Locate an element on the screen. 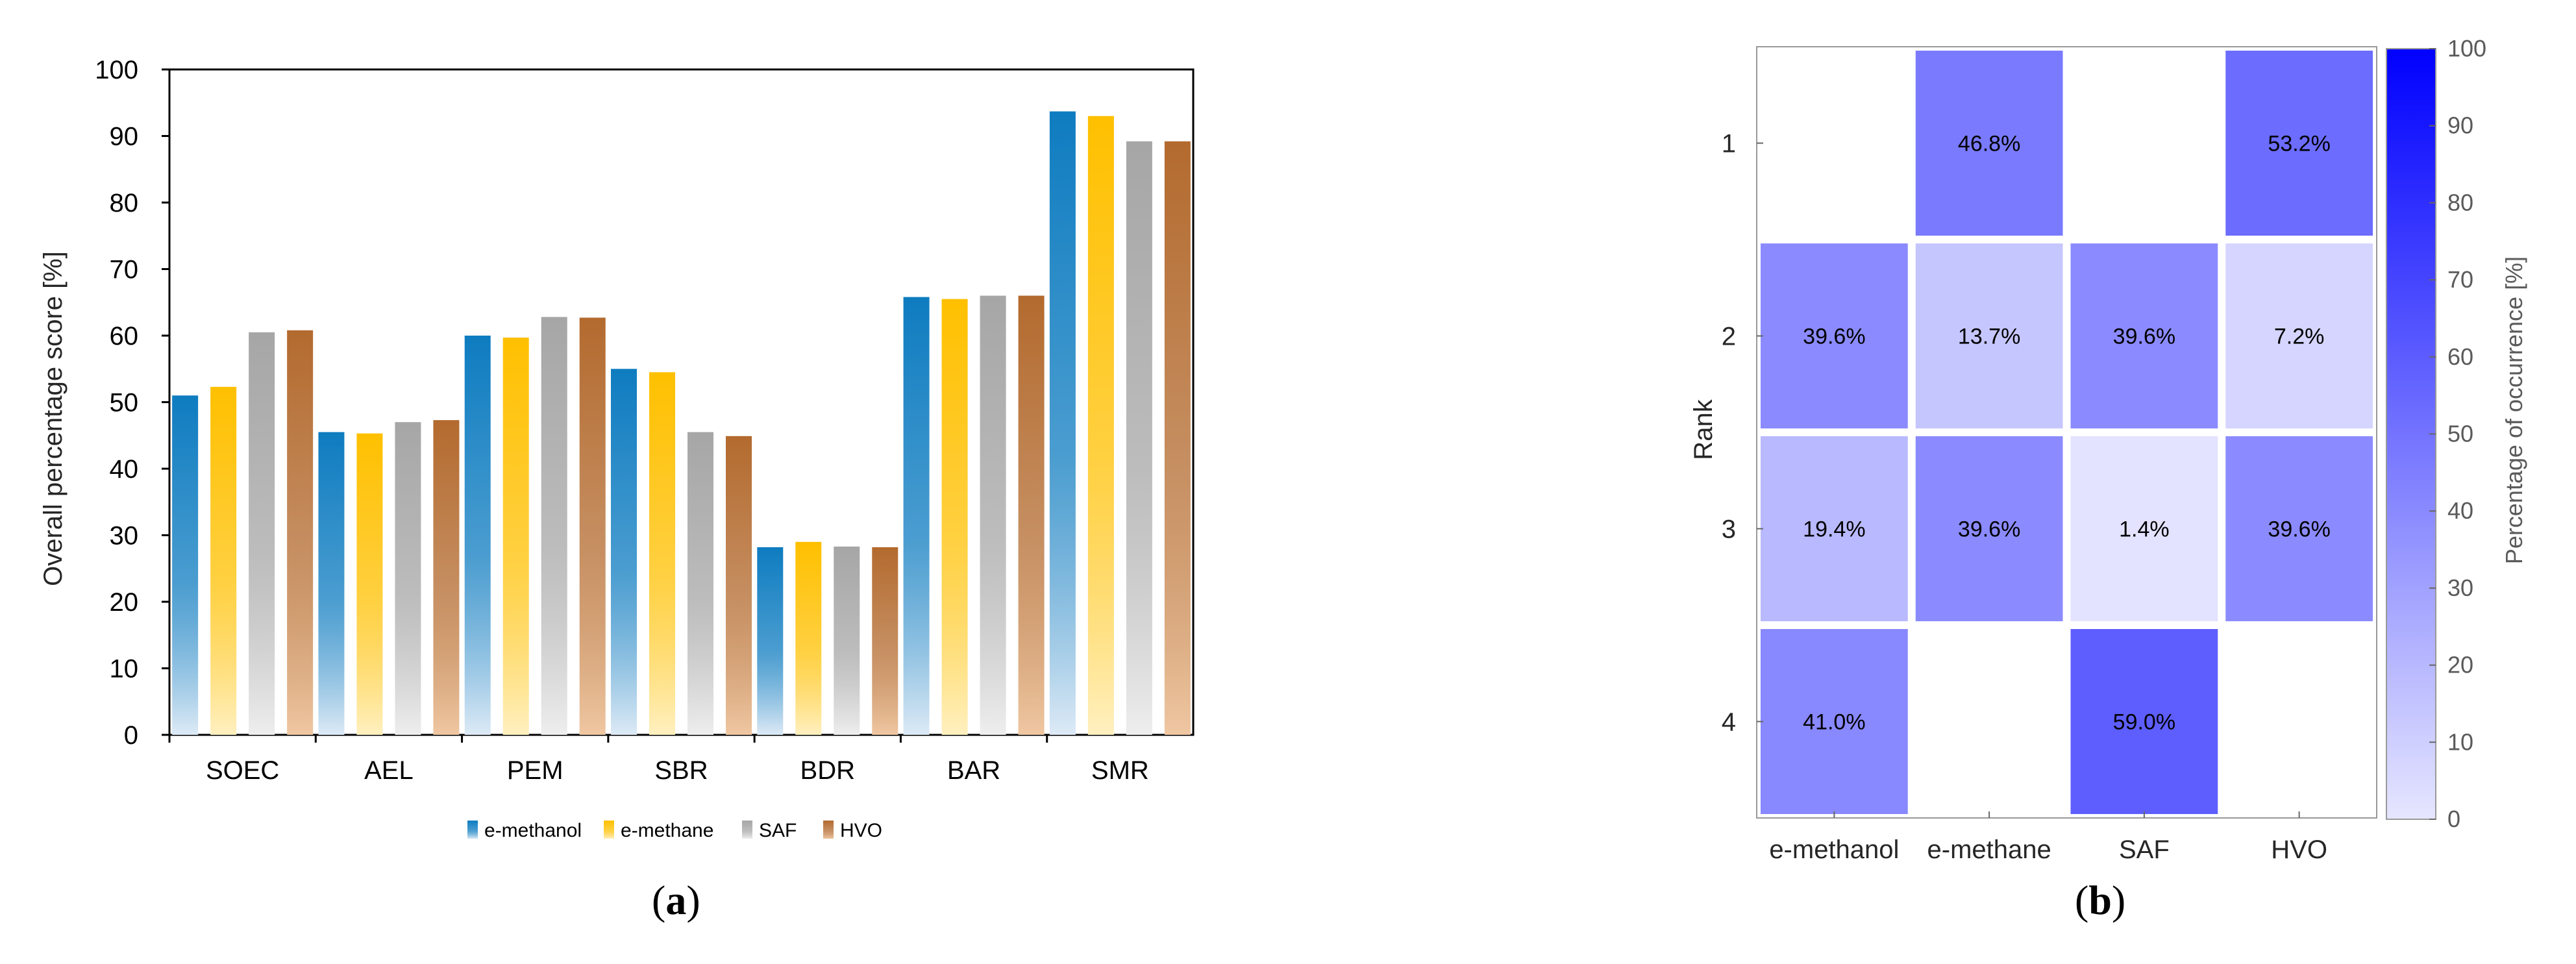 This screenshot has width=2576, height=964. colorbar-tick-label: 60 is located at coordinates (2460, 356).